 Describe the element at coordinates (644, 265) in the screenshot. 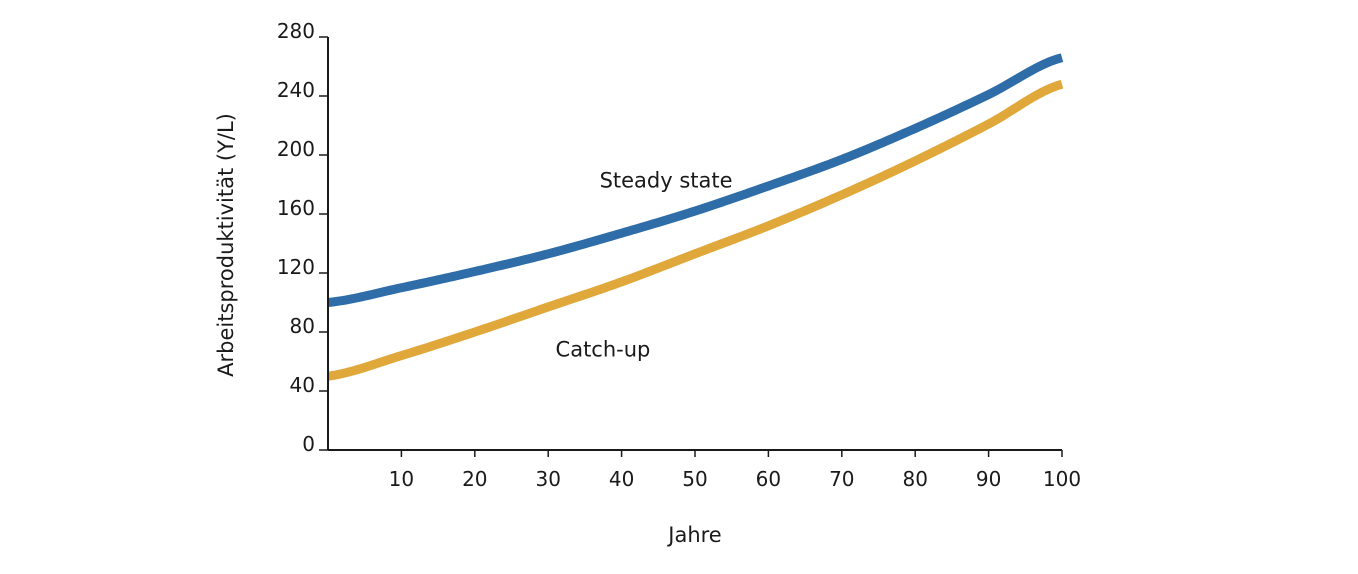

I see `series-labels-layer: Steady state Catch-up` at that location.